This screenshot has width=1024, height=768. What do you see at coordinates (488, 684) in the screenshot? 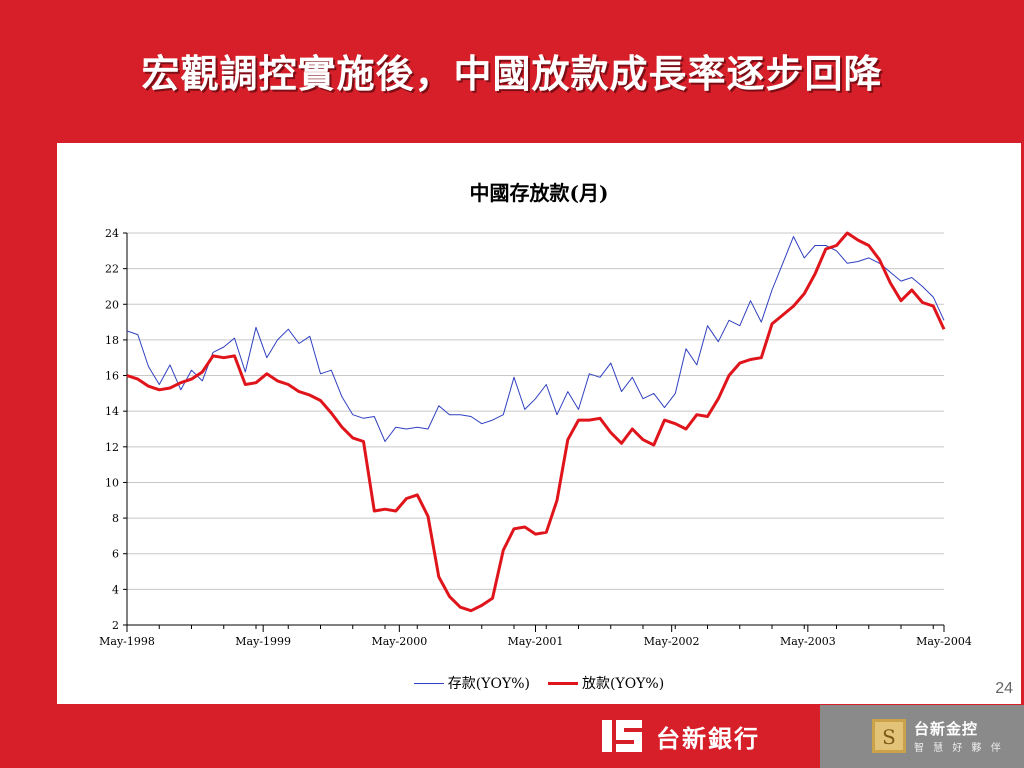
I see `legend-label-deposits: 存款(YOY%)` at bounding box center [488, 684].